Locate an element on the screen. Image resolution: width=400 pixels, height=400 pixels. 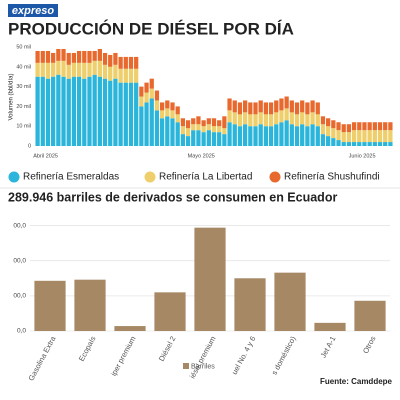
x-tick-label: iper premium is located at coordinates (123, 356).